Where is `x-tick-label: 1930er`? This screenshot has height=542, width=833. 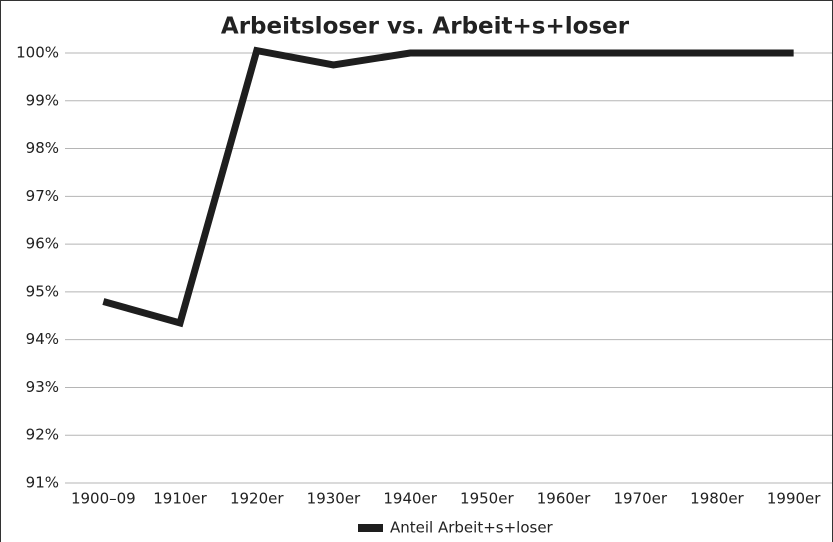
x-tick-label: 1930er is located at coordinates (334, 499).